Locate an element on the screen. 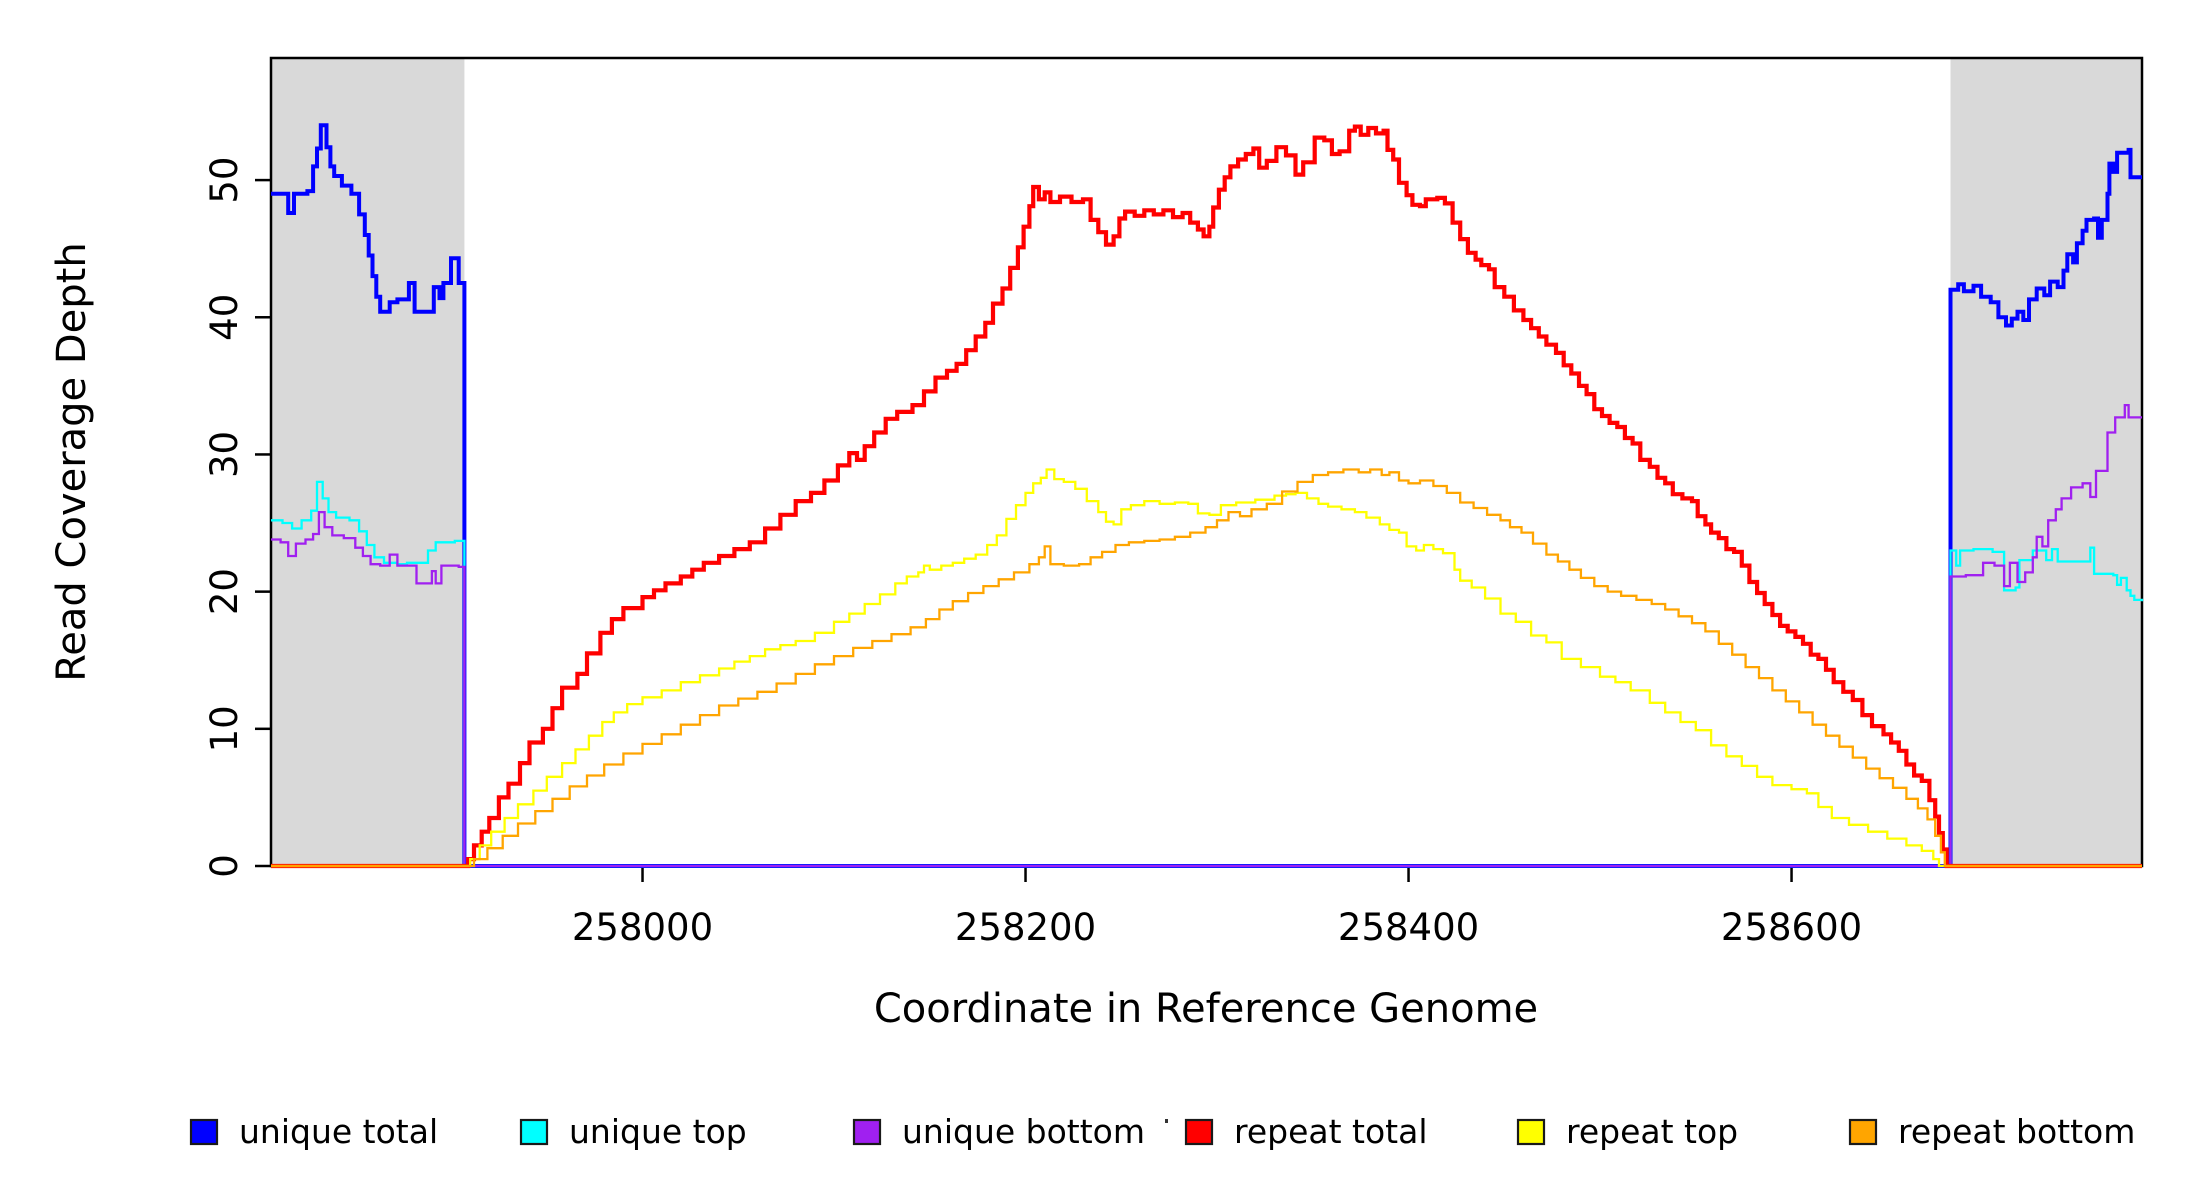 The width and height of the screenshot is (2200, 1200). y-axis-title: Read Coverage Depth is located at coordinates (72, 461).